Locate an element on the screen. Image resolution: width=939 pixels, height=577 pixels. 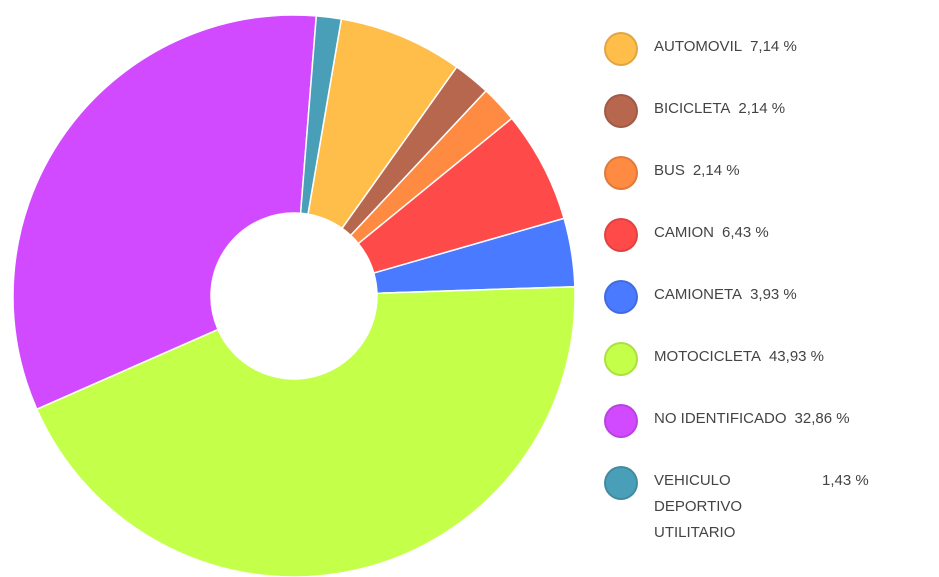
legend-item: AUTOMOVIL 7,14 % is located at coordinates (700, 49).